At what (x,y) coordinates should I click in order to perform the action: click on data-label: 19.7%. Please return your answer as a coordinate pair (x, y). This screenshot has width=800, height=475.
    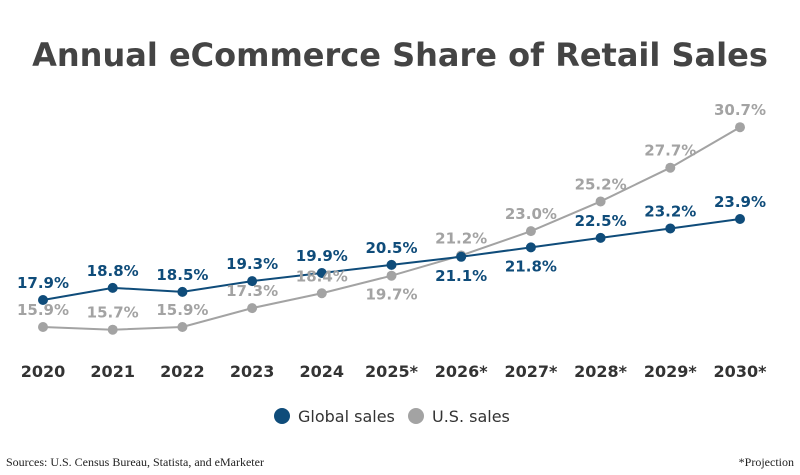
    Looking at the image, I should click on (391, 295).